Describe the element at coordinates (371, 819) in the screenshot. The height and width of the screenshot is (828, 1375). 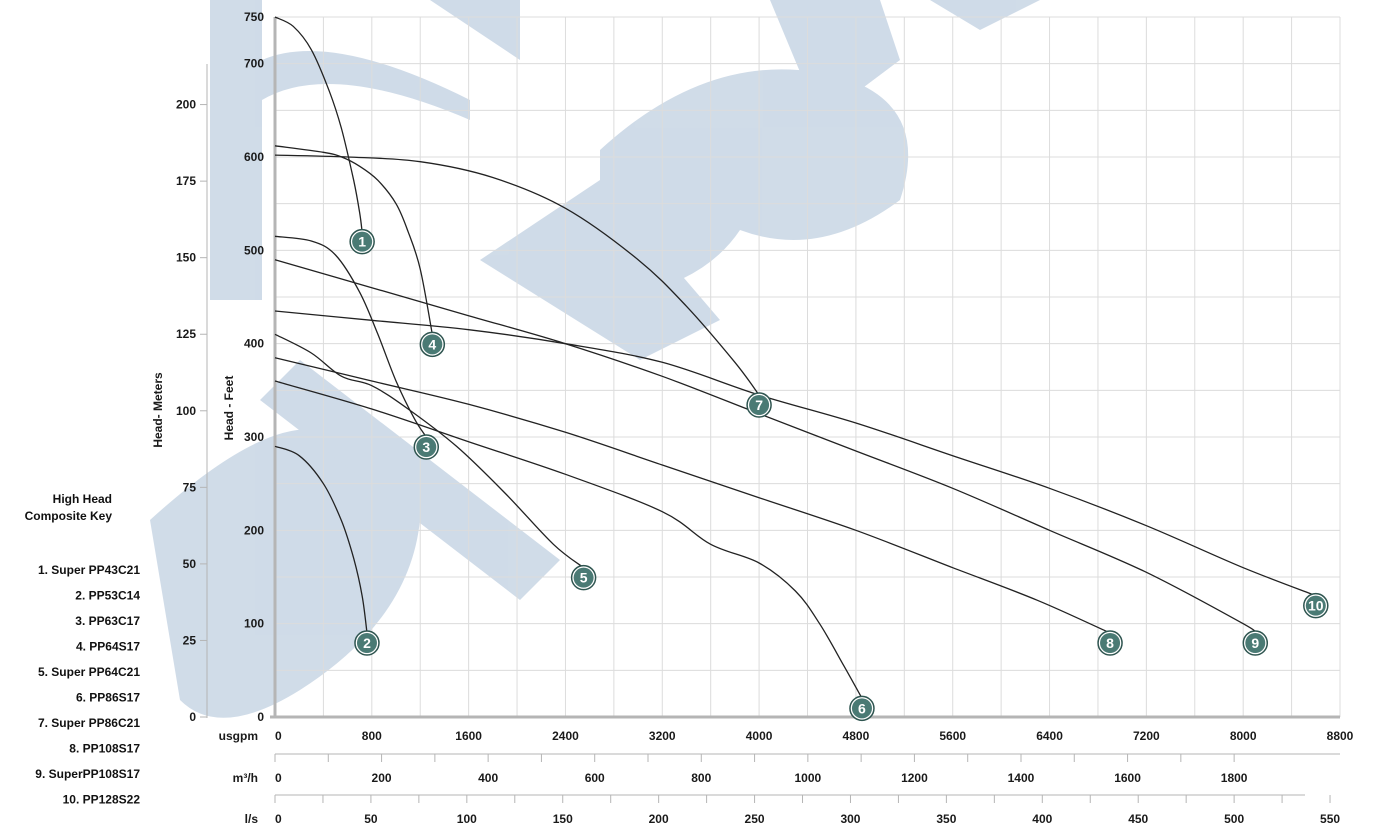
I see `x-tick-label: 50` at that location.